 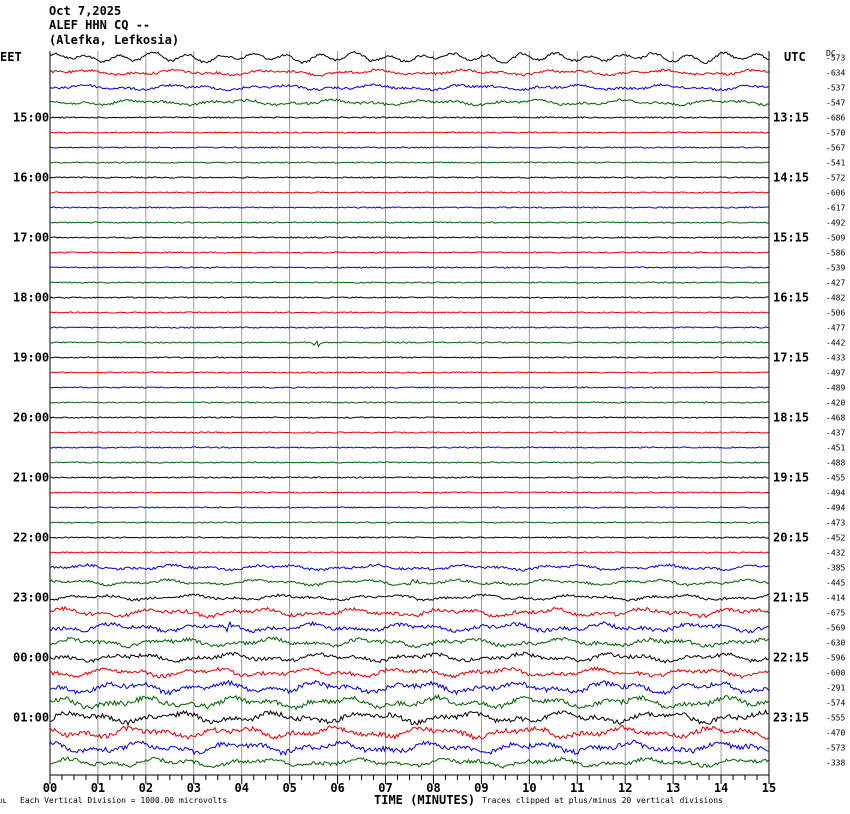 I want to click on chart-date: Oct 7,2025, so click(x=85, y=11).